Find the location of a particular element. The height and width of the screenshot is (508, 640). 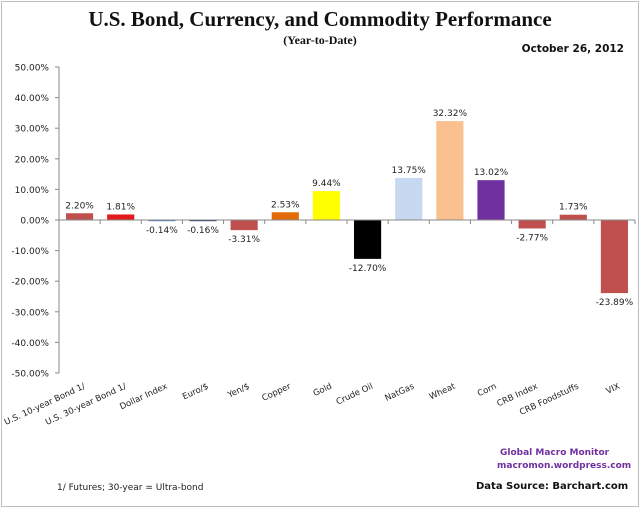

y-tick-label: 40.00% is located at coordinates (32, 99).